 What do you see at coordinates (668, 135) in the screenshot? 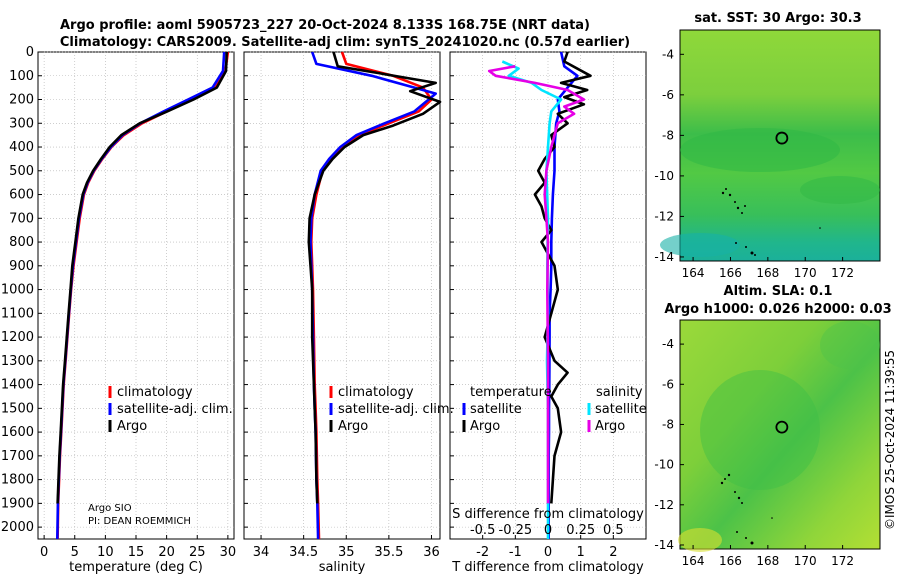
I see `map-y-tick-label: -8` at bounding box center [668, 135].